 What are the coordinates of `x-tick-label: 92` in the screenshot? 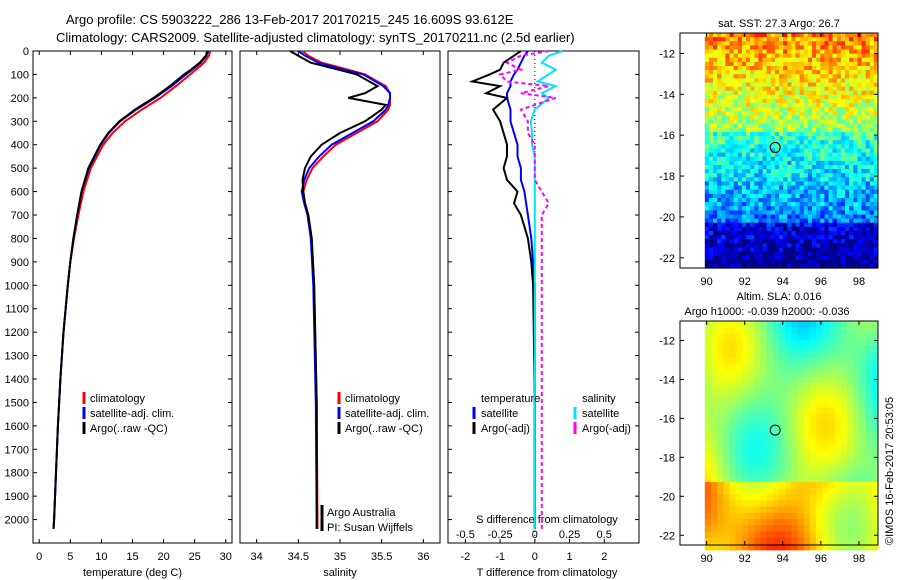 It's located at (745, 559).